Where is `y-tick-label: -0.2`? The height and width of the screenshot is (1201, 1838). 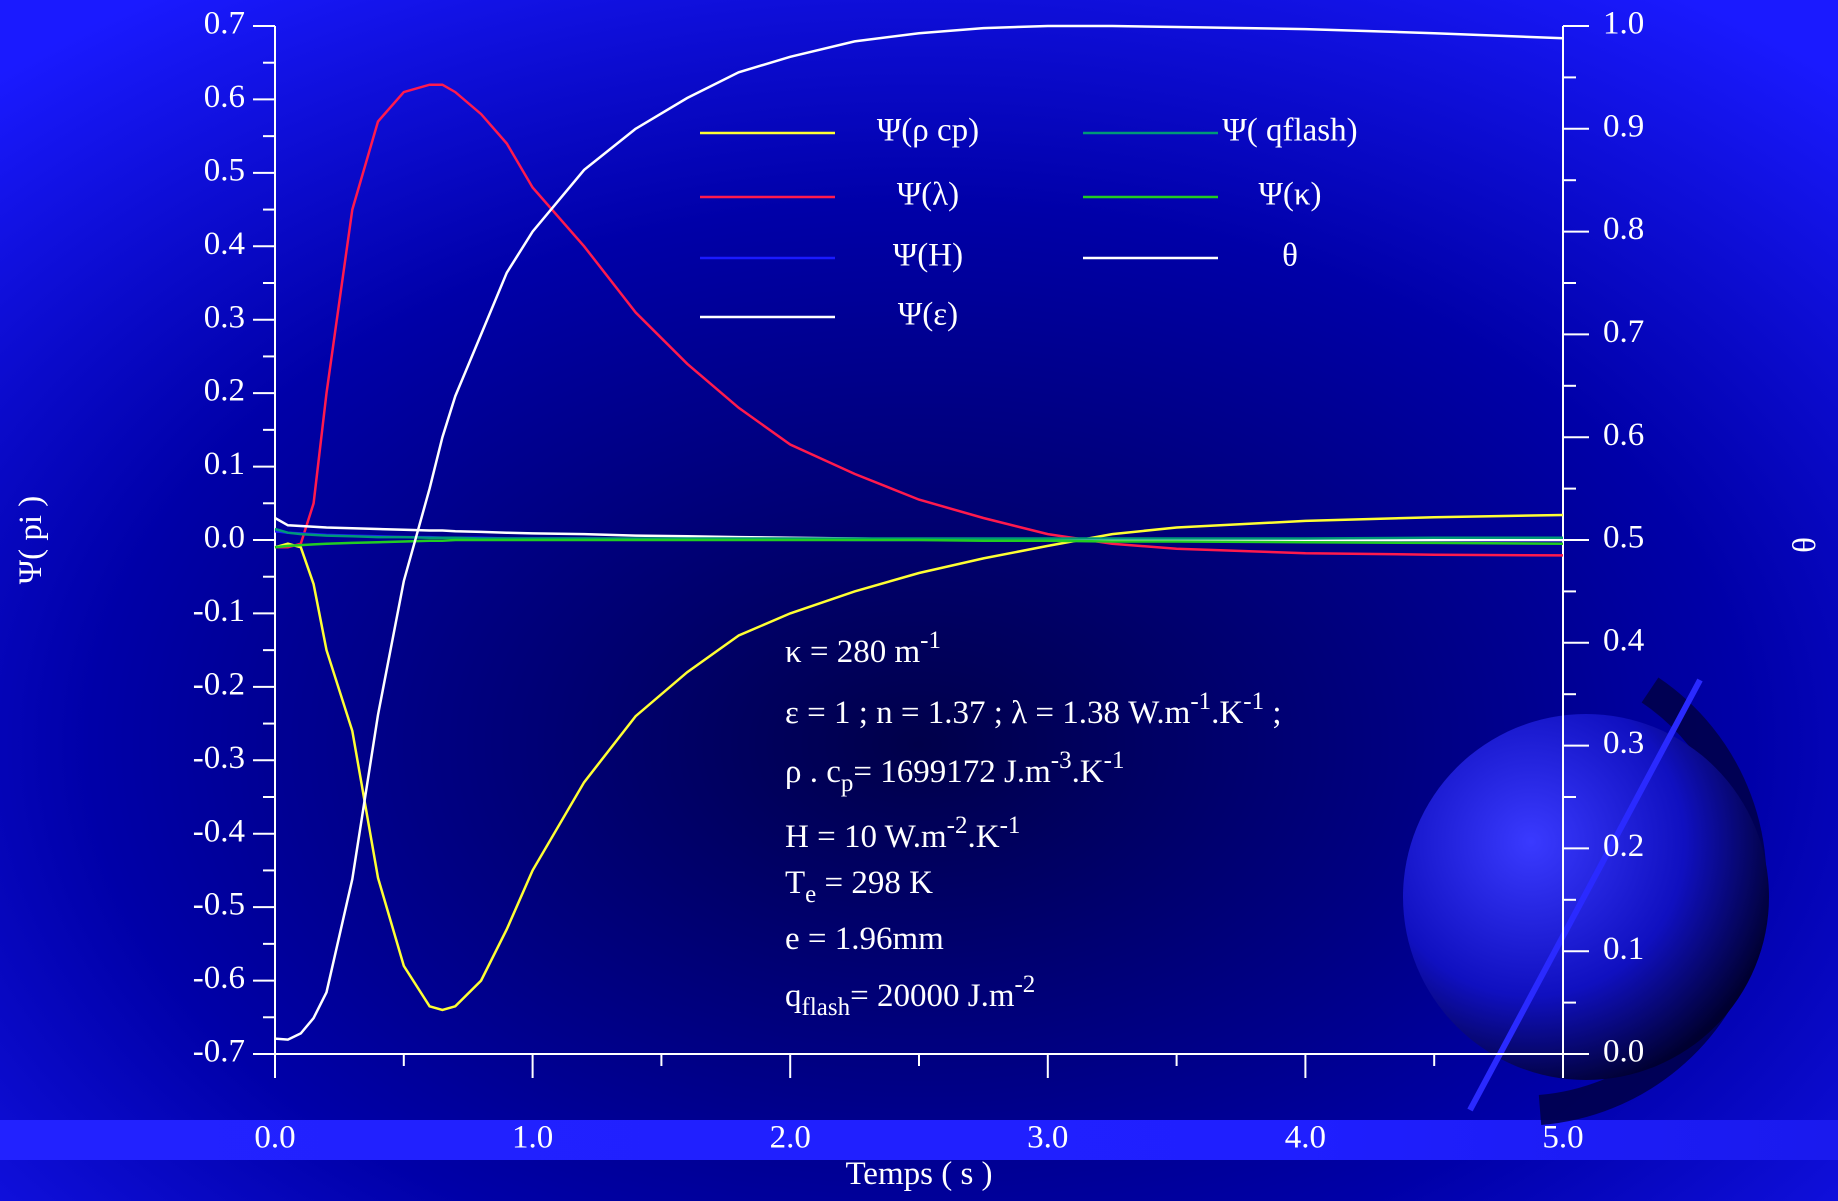 y-tick-label: -0.2 is located at coordinates (219, 684).